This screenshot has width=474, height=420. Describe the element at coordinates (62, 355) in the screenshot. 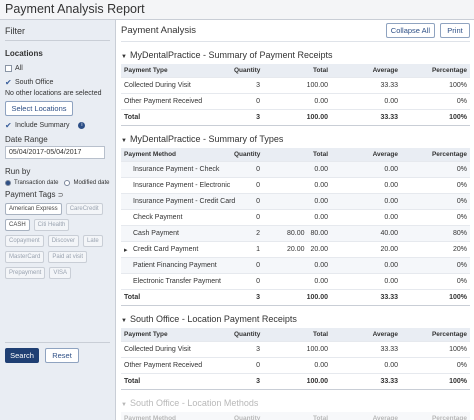

I see `reset-button: Reset` at that location.